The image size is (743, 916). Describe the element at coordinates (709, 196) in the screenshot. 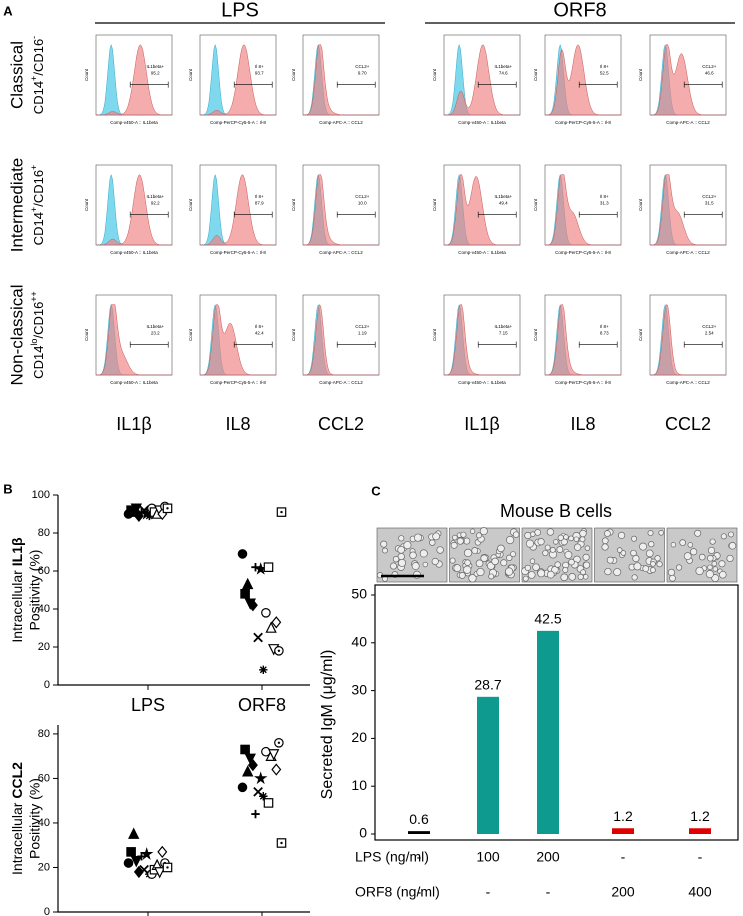

I see `gate-name: CCL2+` at that location.